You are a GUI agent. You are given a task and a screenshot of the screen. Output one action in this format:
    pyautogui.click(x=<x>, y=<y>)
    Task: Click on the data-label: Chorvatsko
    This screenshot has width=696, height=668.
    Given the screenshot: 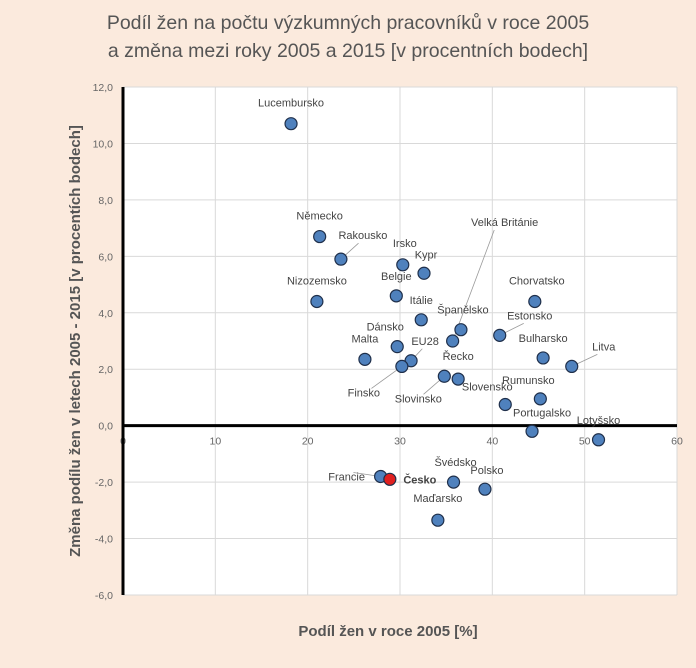 What is the action you would take?
    pyautogui.click(x=537, y=281)
    